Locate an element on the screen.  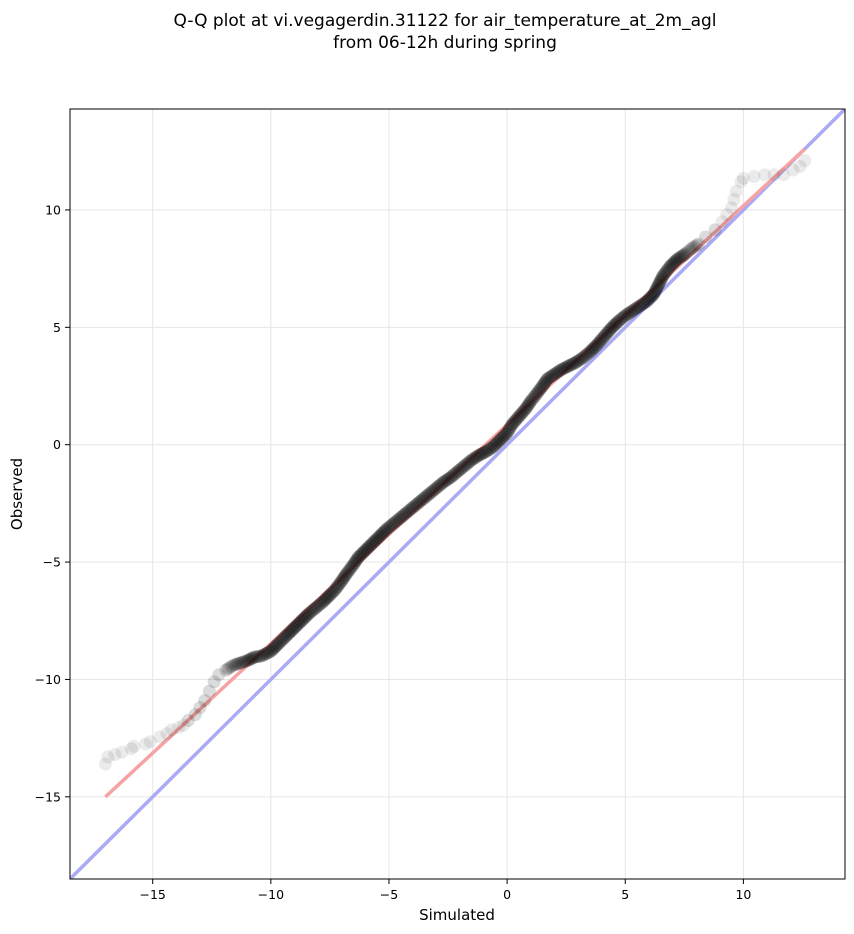
y-tick-label: 5 is located at coordinates (57, 327).